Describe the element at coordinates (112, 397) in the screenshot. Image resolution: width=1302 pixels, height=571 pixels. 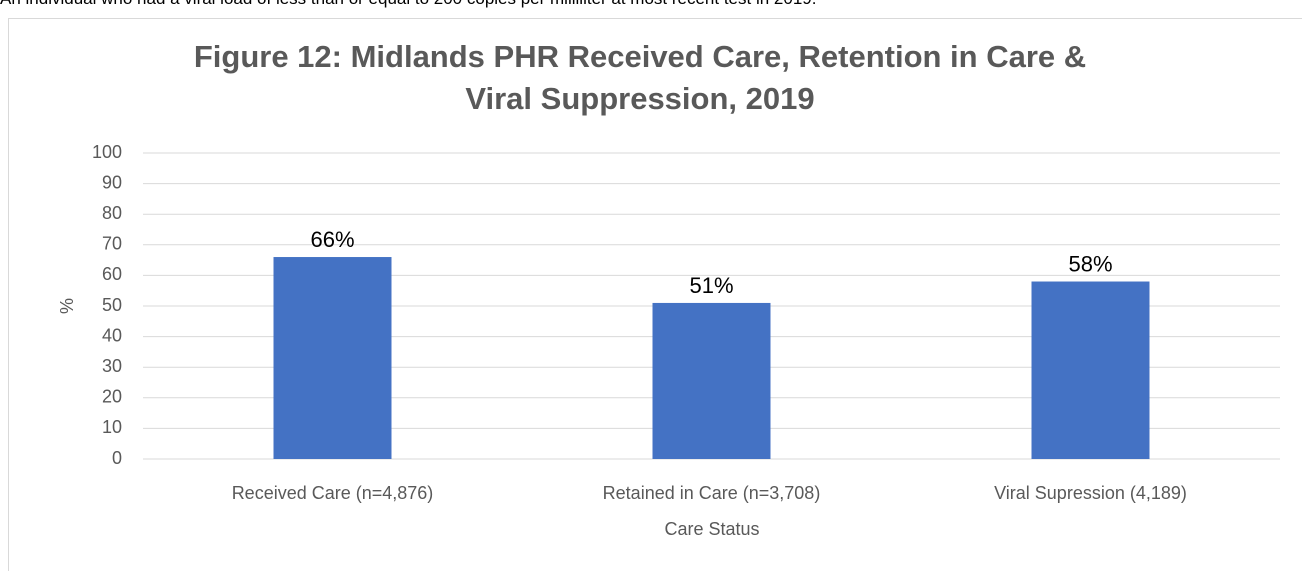
I see `y-tick-label: 20` at that location.